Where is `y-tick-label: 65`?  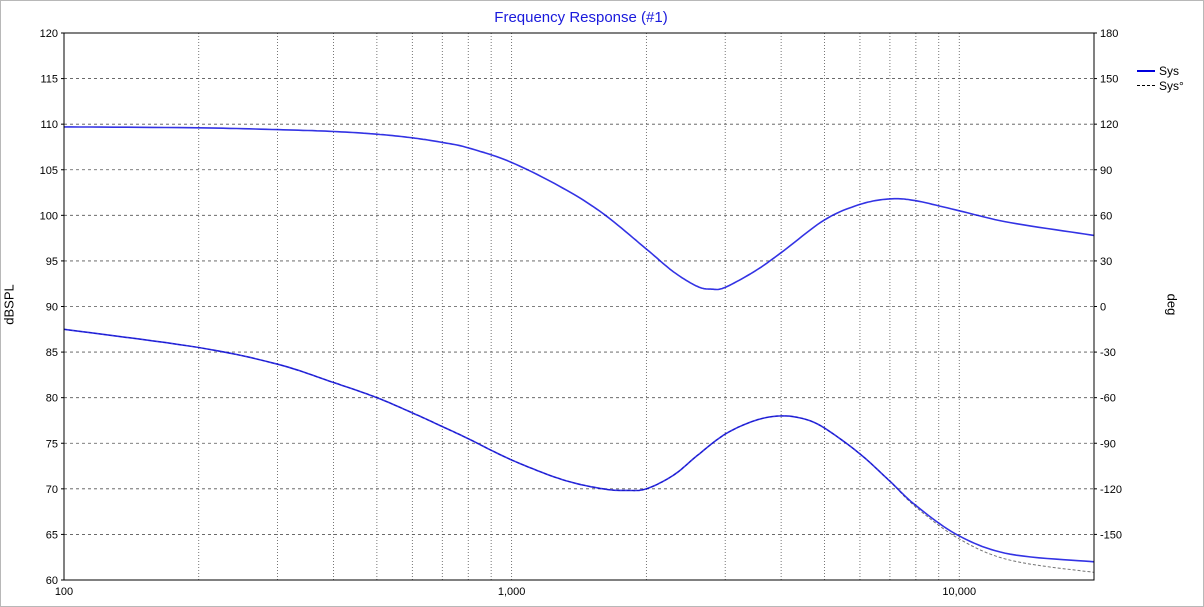
y-tick-label: 65 is located at coordinates (52, 535).